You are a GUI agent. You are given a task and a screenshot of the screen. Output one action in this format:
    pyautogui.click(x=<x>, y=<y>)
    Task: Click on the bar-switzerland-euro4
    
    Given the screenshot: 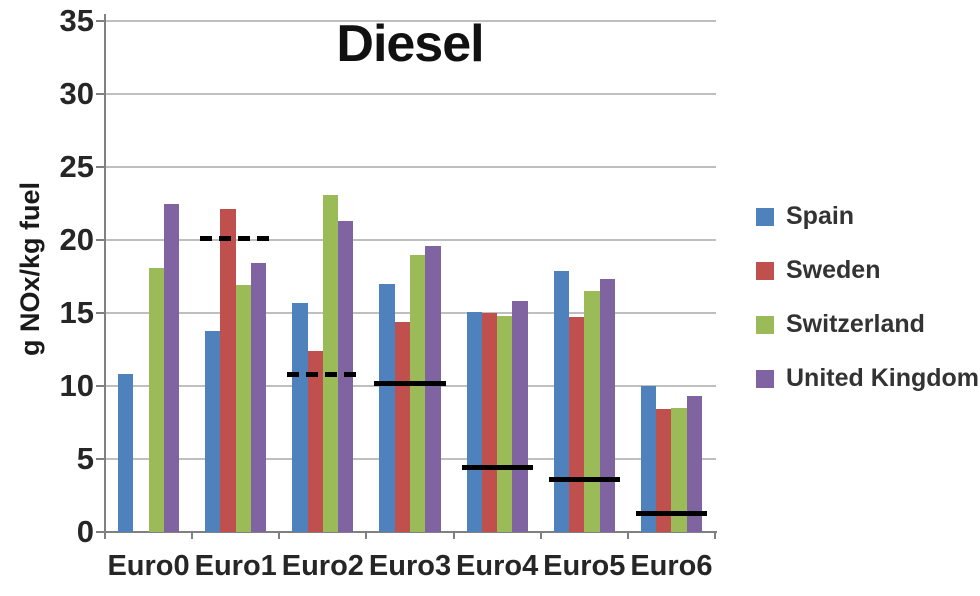 What is the action you would take?
    pyautogui.click(x=505, y=423)
    